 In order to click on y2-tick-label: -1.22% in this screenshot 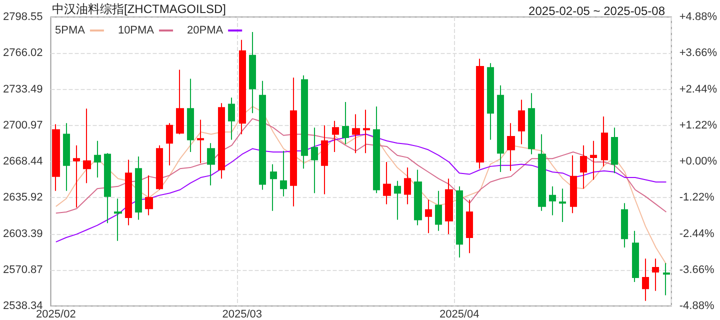, I will do `click(696, 198)`.